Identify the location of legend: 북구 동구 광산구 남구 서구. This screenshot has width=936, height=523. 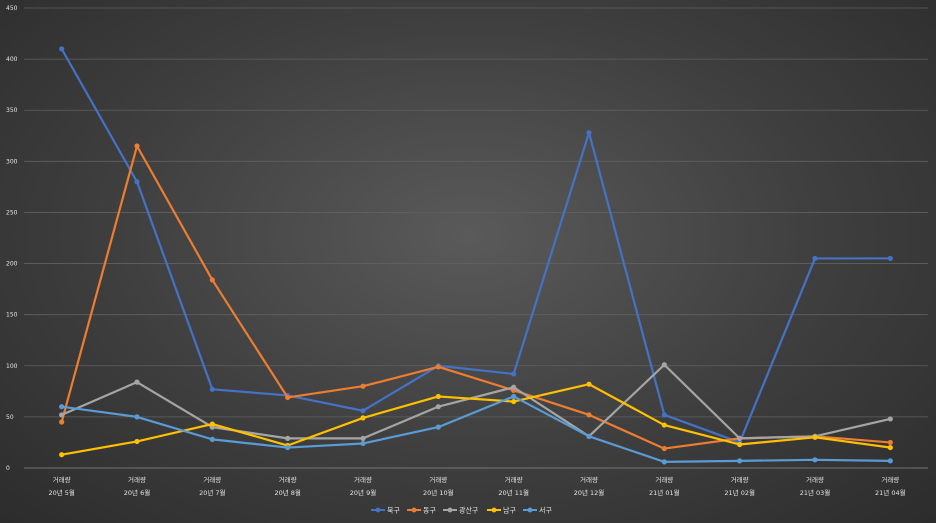
(461, 510).